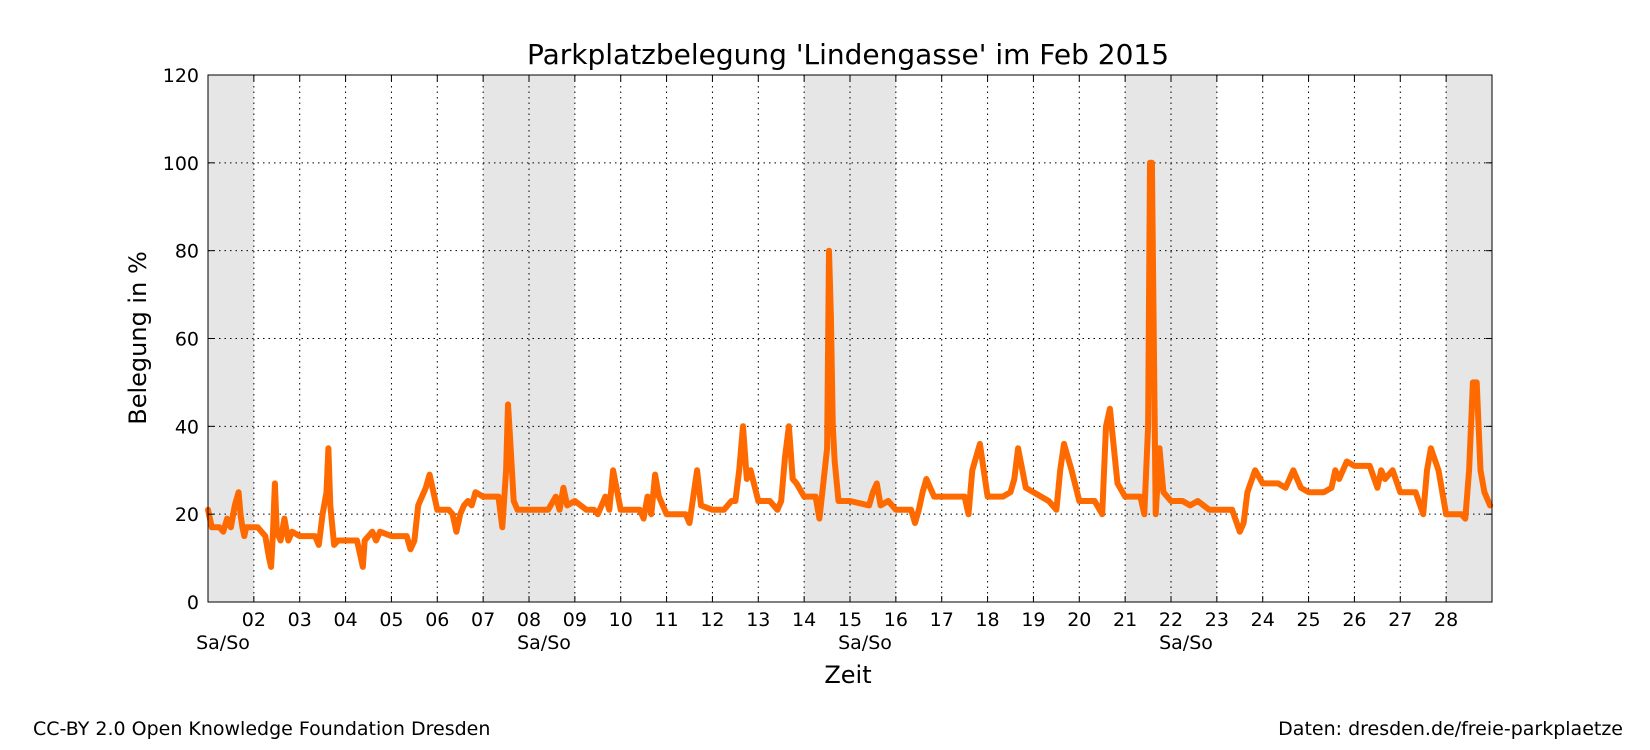 Image resolution: width=1650 pixels, height=750 pixels. What do you see at coordinates (896, 620) in the screenshot?
I see `x-tick-label: 16` at bounding box center [896, 620].